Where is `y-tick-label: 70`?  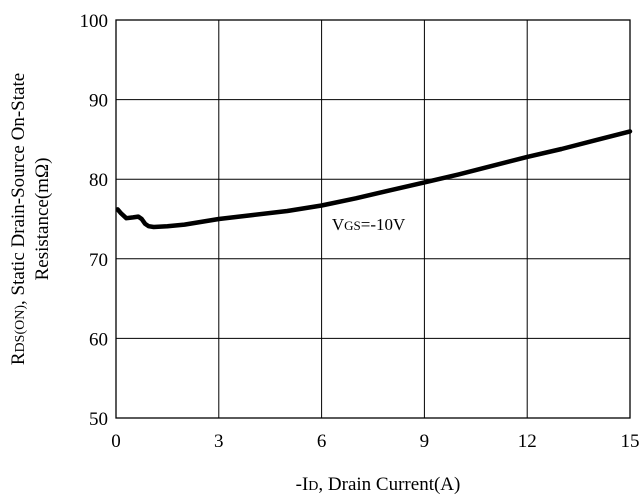
y-tick-label: 70 is located at coordinates (98, 260).